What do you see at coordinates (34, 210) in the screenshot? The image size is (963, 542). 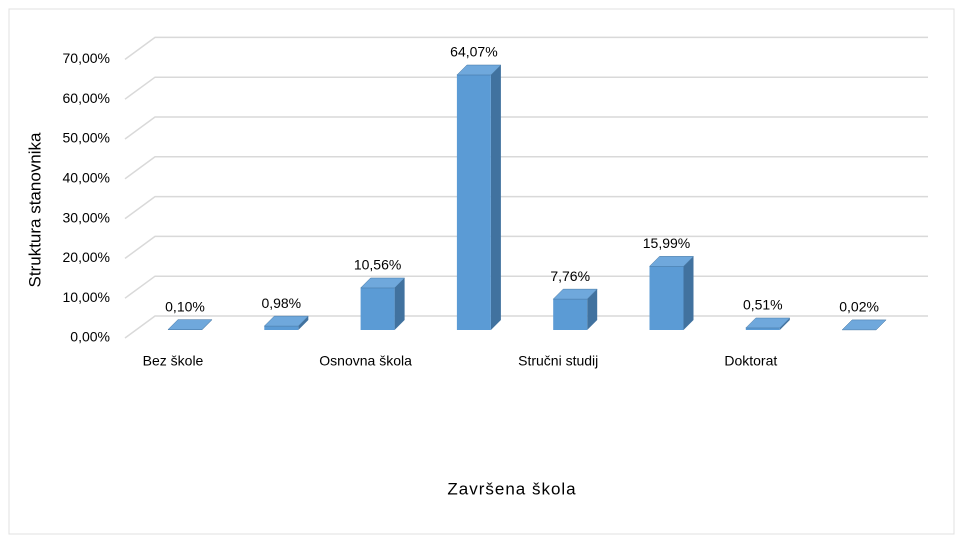 I see `y-axis-label: Struktura stanovnika` at bounding box center [34, 210].